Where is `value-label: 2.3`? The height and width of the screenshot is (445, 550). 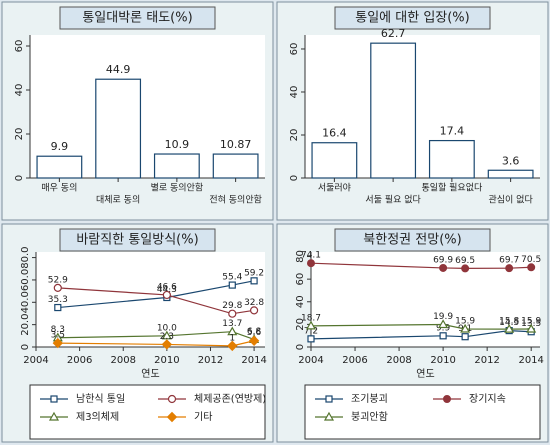
value-label: 2.3 is located at coordinates (167, 337).